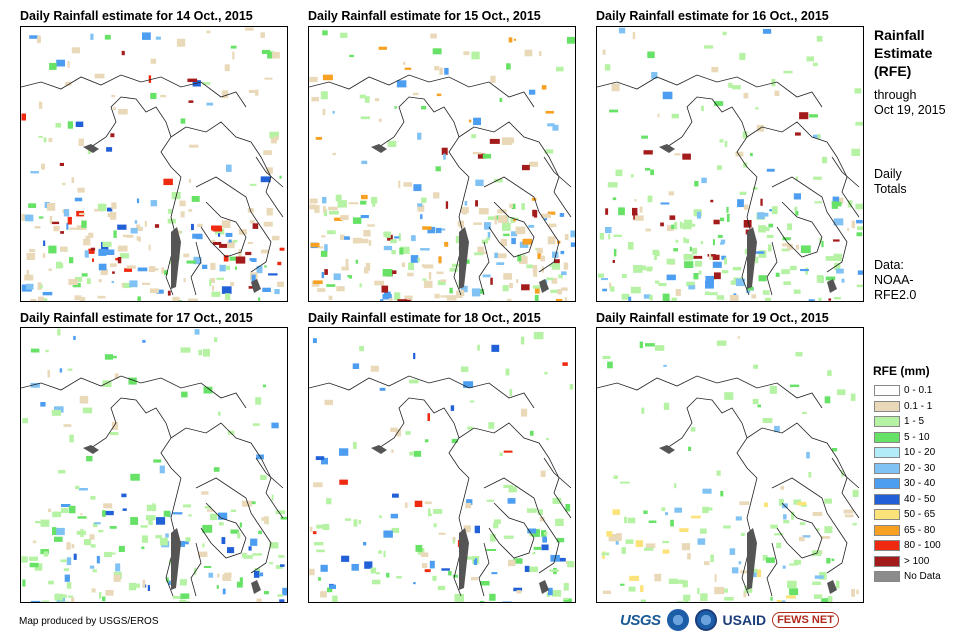 The image size is (967, 639). What do you see at coordinates (903, 53) in the screenshot?
I see `title-line: Estimate` at bounding box center [903, 53].